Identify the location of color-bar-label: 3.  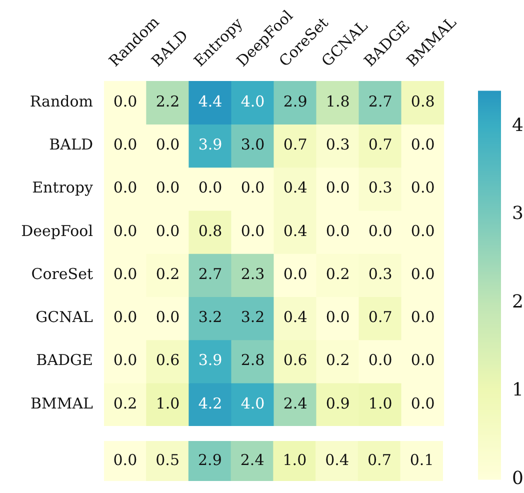
(518, 213).